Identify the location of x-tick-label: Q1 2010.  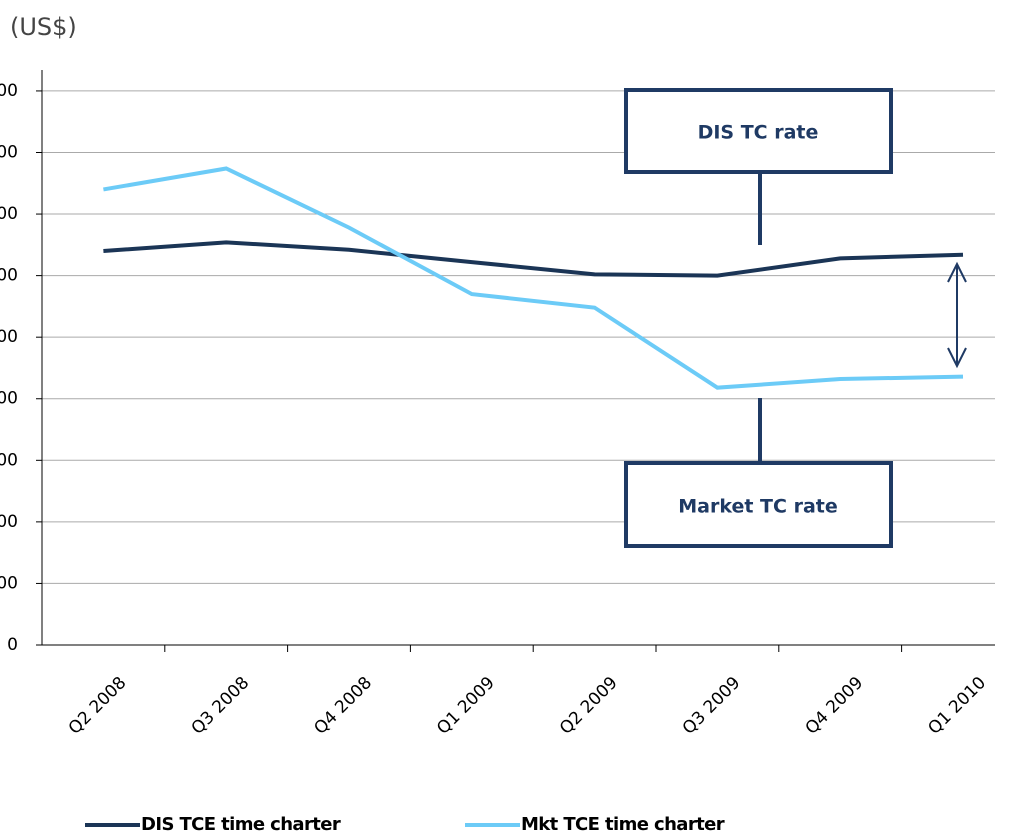
(957, 706).